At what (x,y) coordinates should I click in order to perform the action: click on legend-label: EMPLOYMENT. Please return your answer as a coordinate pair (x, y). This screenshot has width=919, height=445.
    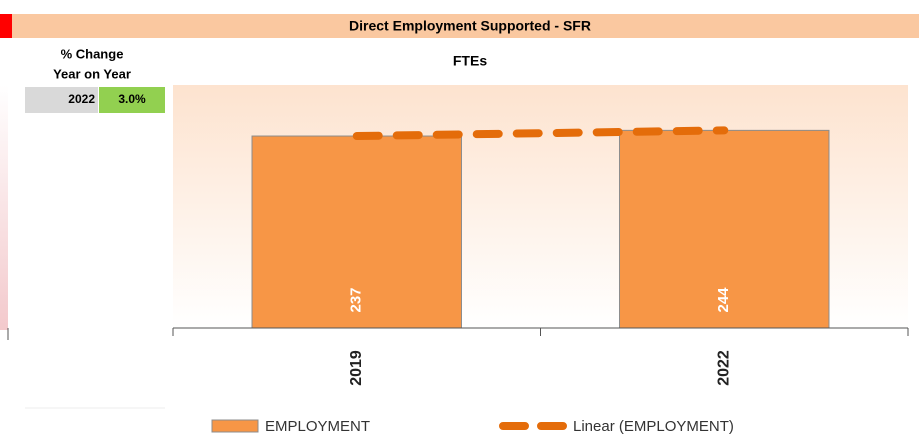
    Looking at the image, I should click on (317, 426).